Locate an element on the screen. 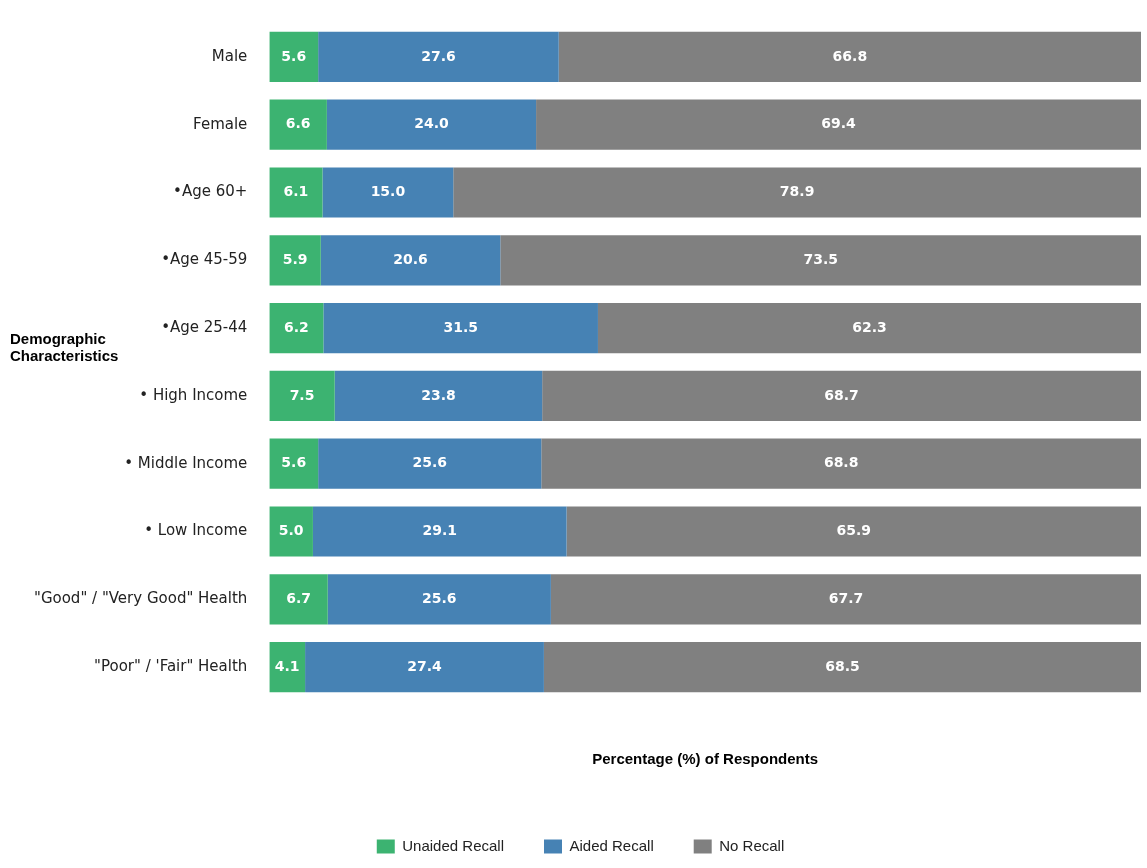 This screenshot has width=1147, height=868. data-label: 68.7 is located at coordinates (841, 394).